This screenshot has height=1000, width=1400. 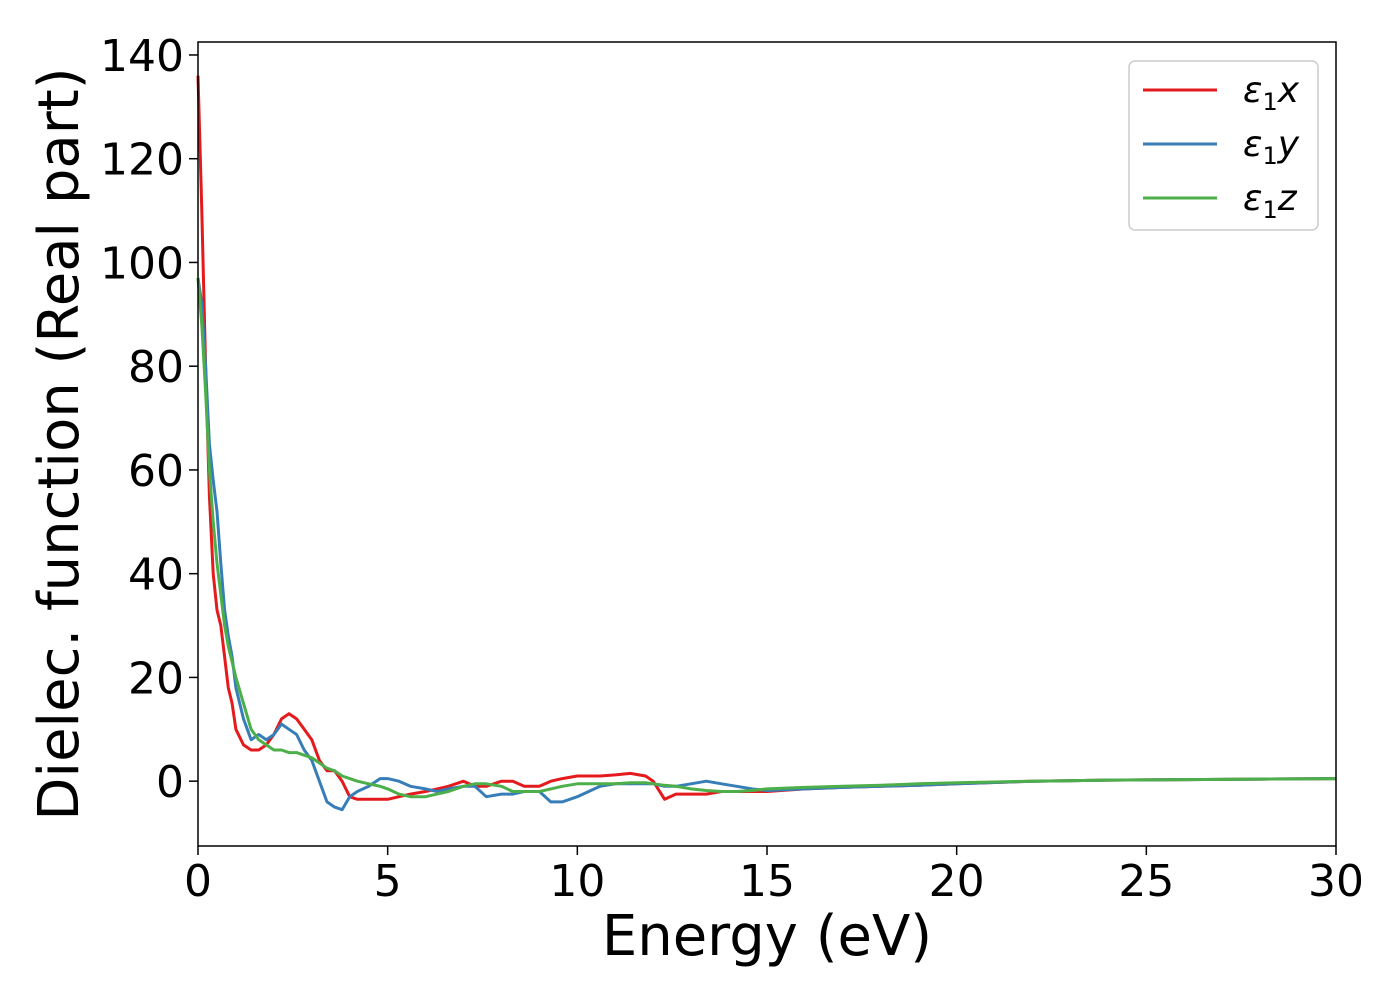 I want to click on legend-box, so click(x=1223, y=145).